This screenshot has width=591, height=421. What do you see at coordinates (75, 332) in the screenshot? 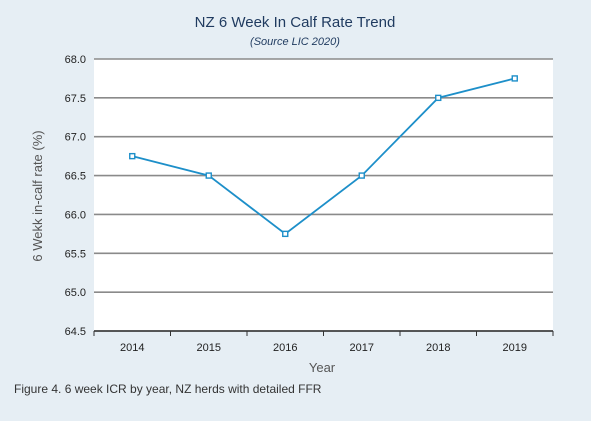
I see `y-tick-label: 64.5` at bounding box center [75, 332].